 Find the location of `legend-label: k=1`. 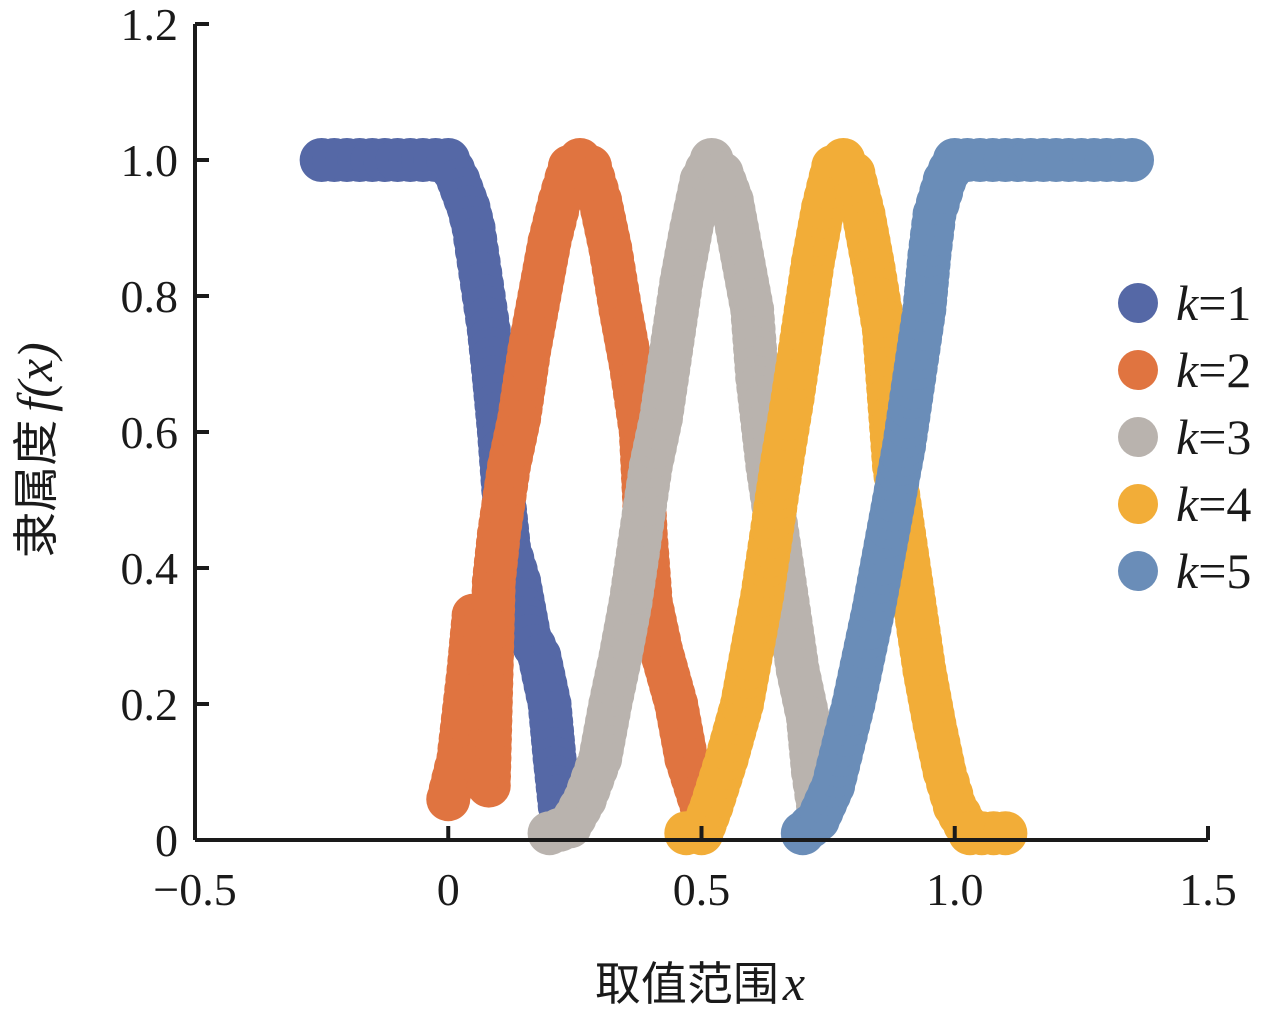

legend-label: k=1 is located at coordinates (1213, 303).